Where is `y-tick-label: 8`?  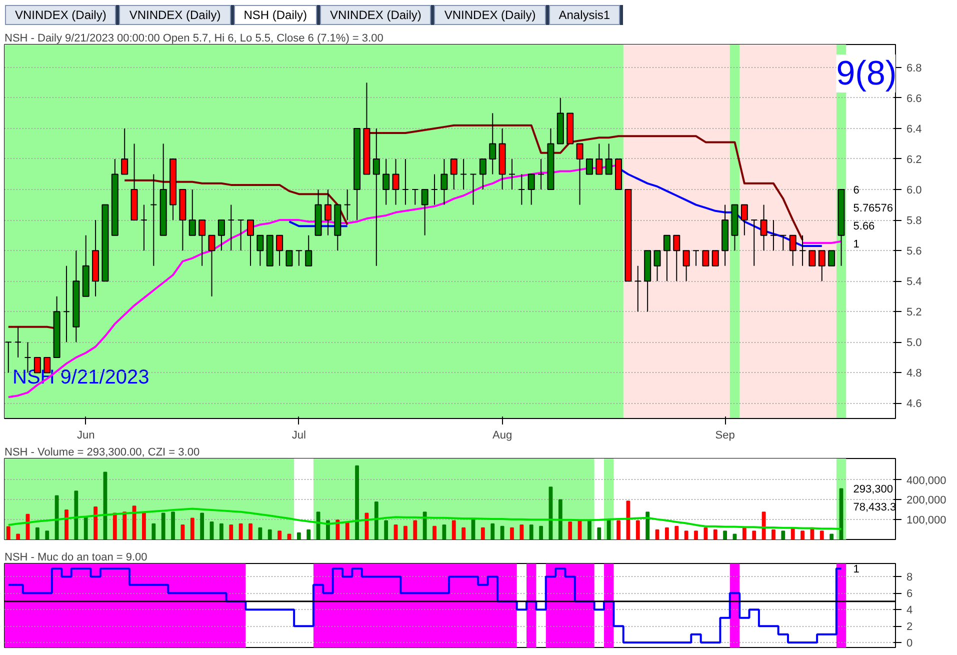 y-tick-label: 8 is located at coordinates (909, 578).